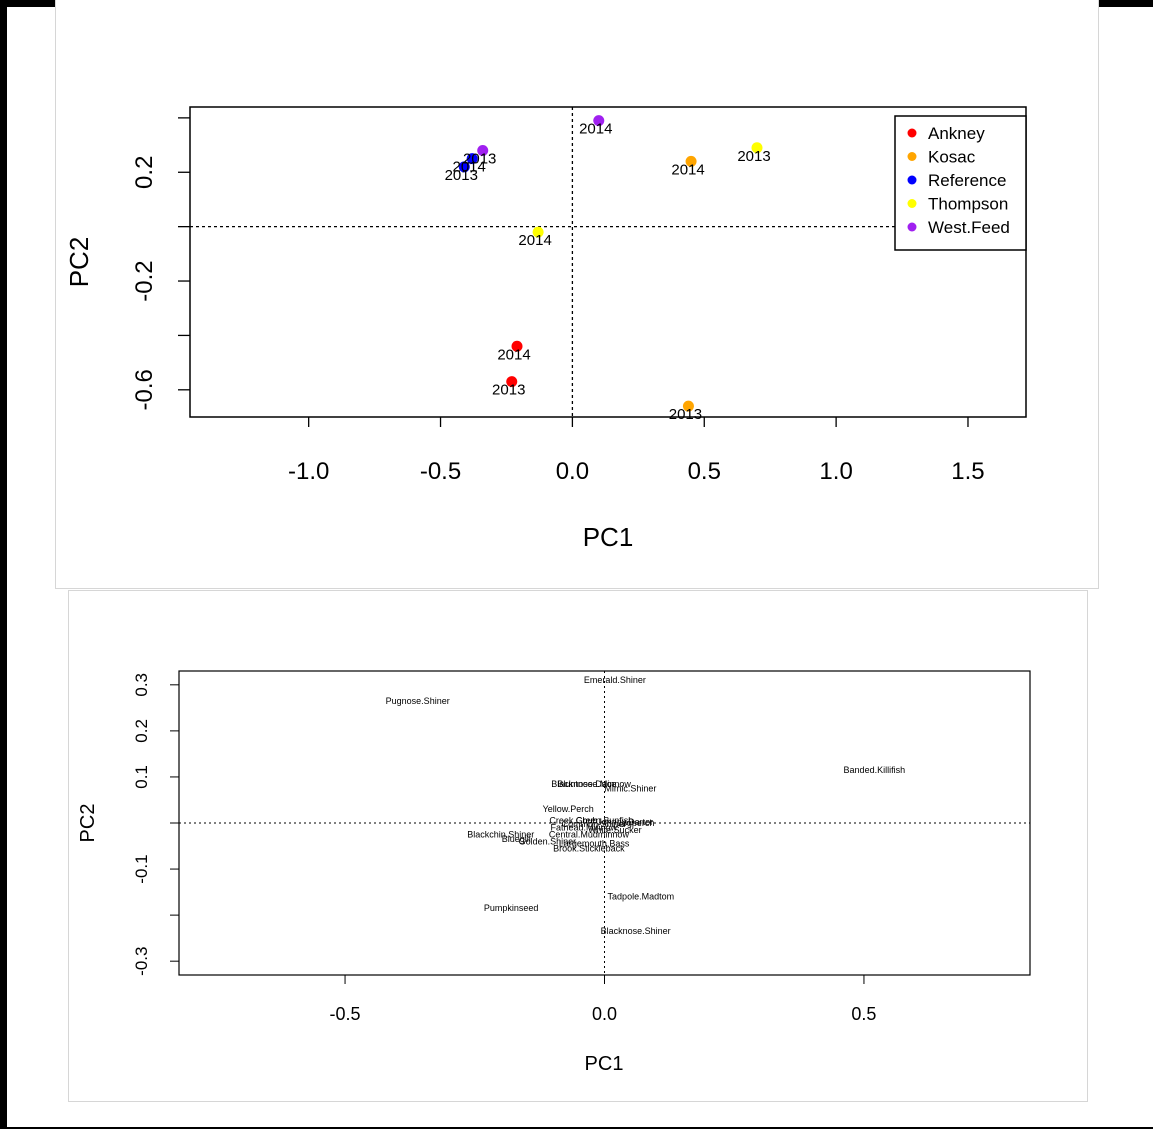 The height and width of the screenshot is (1129, 1153). I want to click on species-label: Common.Shiner, so click(594, 824).